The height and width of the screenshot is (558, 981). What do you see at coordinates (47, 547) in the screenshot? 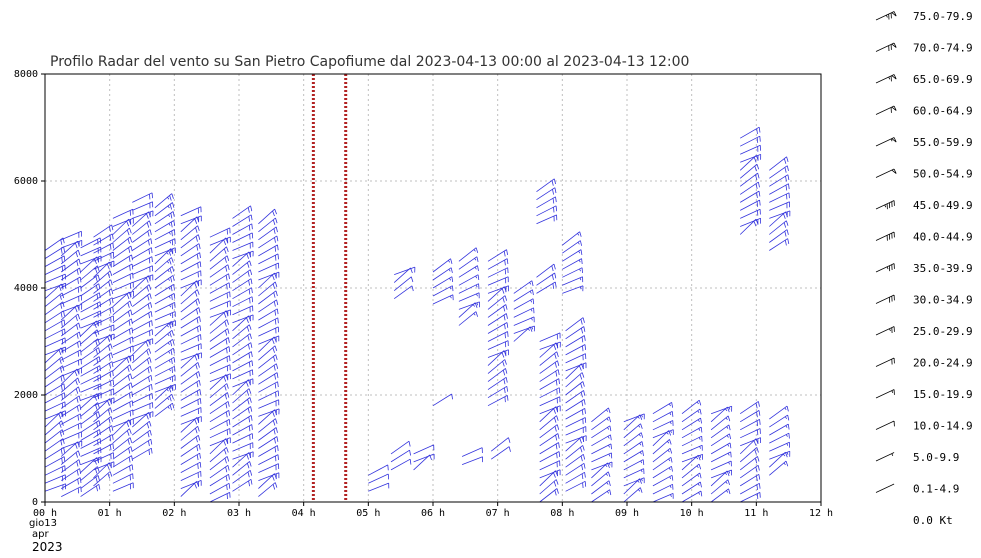
I see `x-year-label: 2023` at bounding box center [47, 547].